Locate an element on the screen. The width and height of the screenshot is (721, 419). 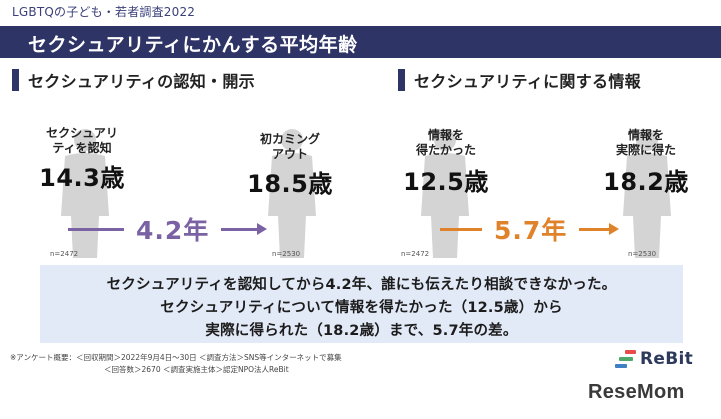
section-heading-right: セクシュアリティに関する情報 is located at coordinates (519, 80).